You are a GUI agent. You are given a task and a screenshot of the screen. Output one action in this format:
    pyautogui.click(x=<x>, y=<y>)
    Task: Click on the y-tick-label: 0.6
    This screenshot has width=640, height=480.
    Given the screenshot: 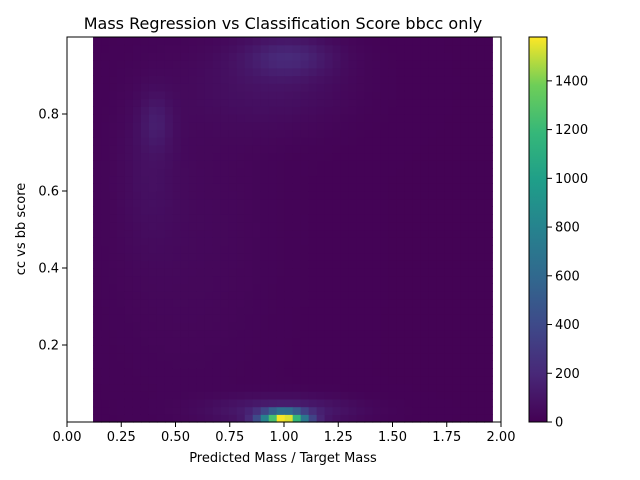 What is the action you would take?
    pyautogui.click(x=48, y=192)
    